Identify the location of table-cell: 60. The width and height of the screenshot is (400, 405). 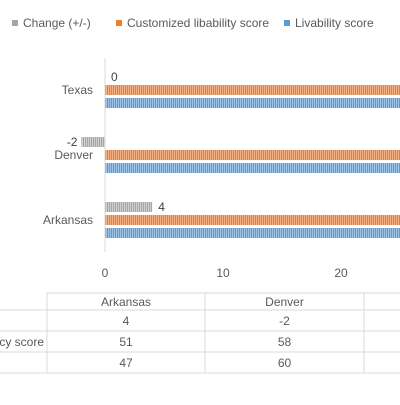
(285, 363).